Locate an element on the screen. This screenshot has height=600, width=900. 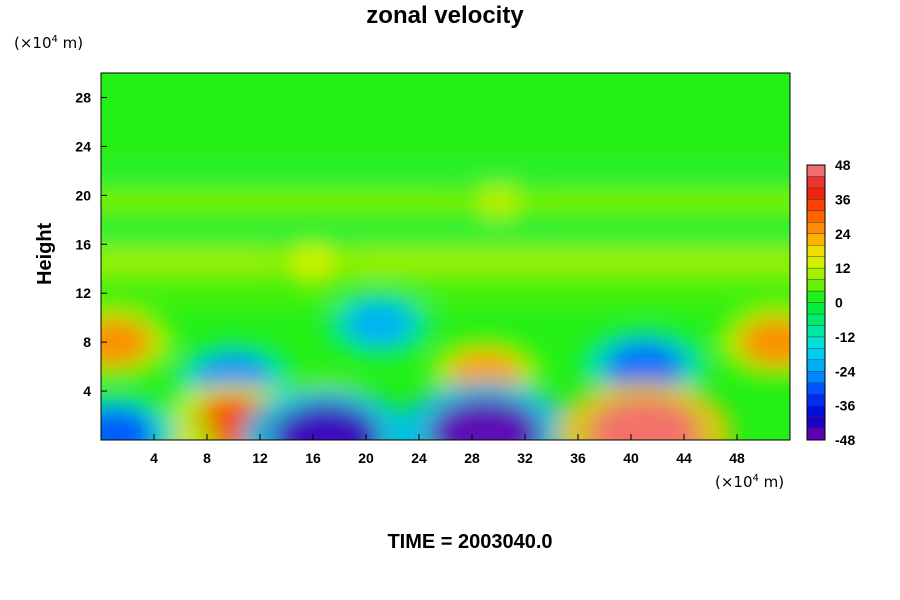
colorbar-tick-label: -48 is located at coordinates (845, 440).